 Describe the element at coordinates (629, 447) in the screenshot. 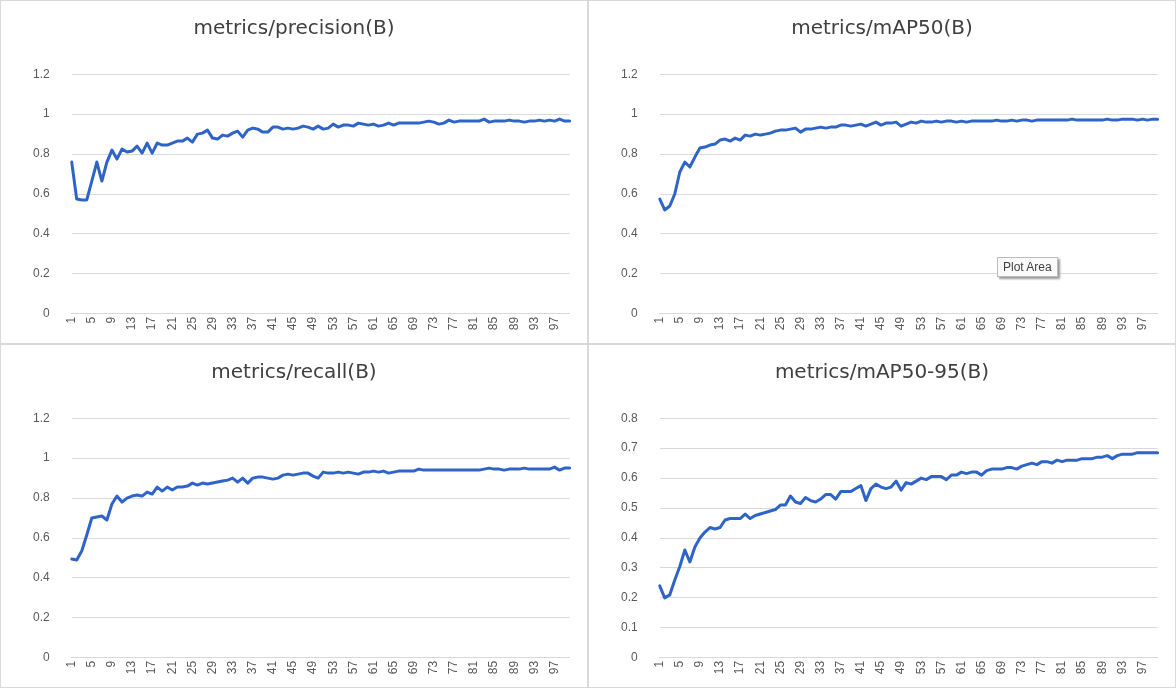

I see `y-tick-label: 0.7` at that location.